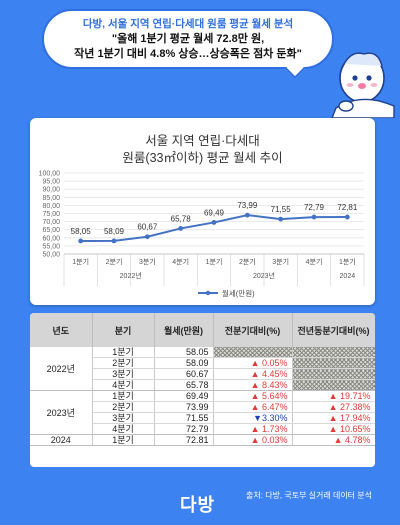  What do you see at coordinates (51, 182) in the screenshot?
I see `y-tick-label: 95,00` at bounding box center [51, 182].